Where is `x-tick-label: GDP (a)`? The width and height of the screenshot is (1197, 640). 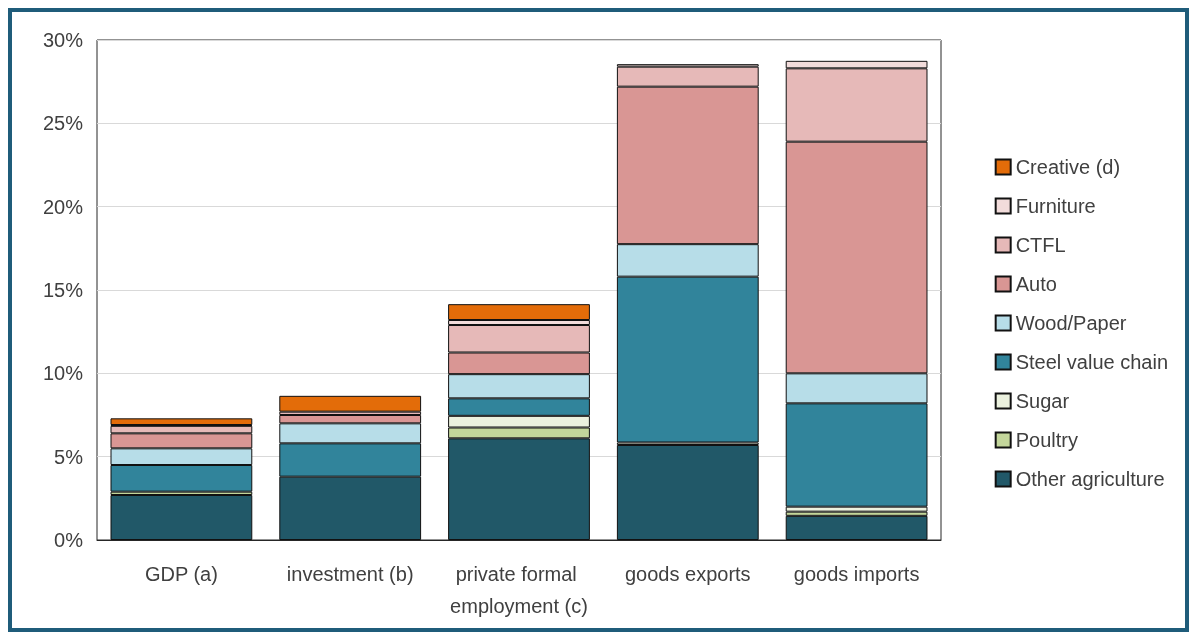
x-tick-label: GDP (a) is located at coordinates (181, 574).